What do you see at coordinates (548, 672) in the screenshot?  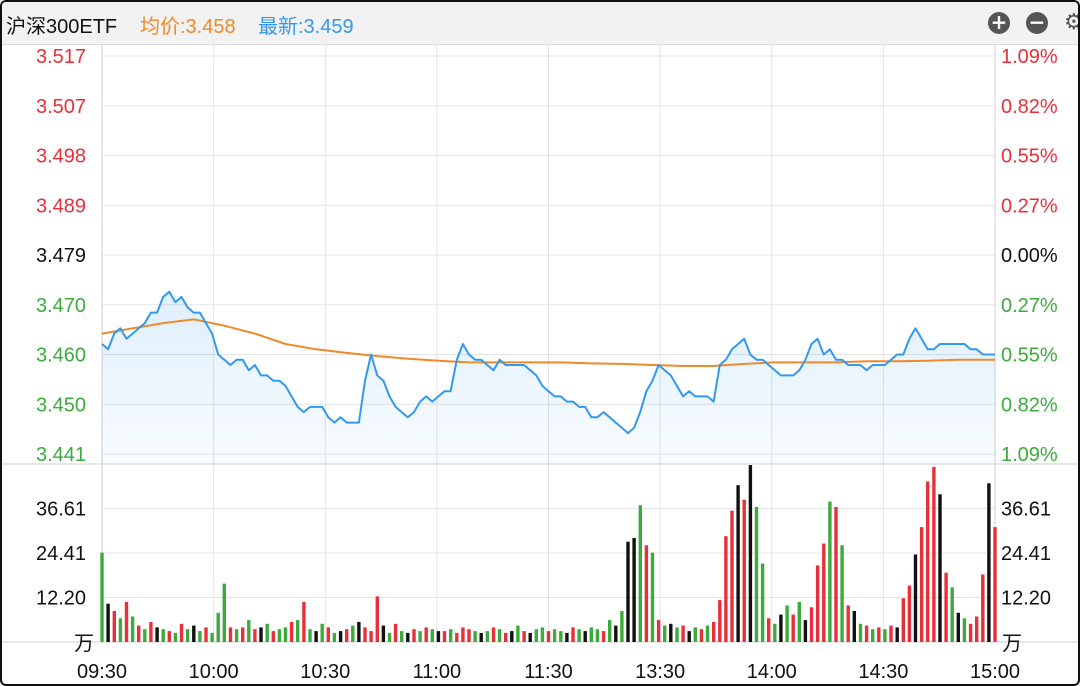 I see `time-tick-label: 11:30` at bounding box center [548, 672].